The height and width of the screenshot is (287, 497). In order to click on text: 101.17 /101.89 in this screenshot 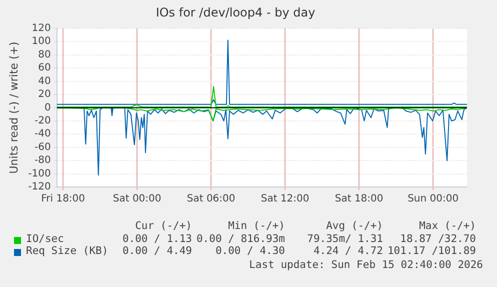, I will do `click(431, 251)`.